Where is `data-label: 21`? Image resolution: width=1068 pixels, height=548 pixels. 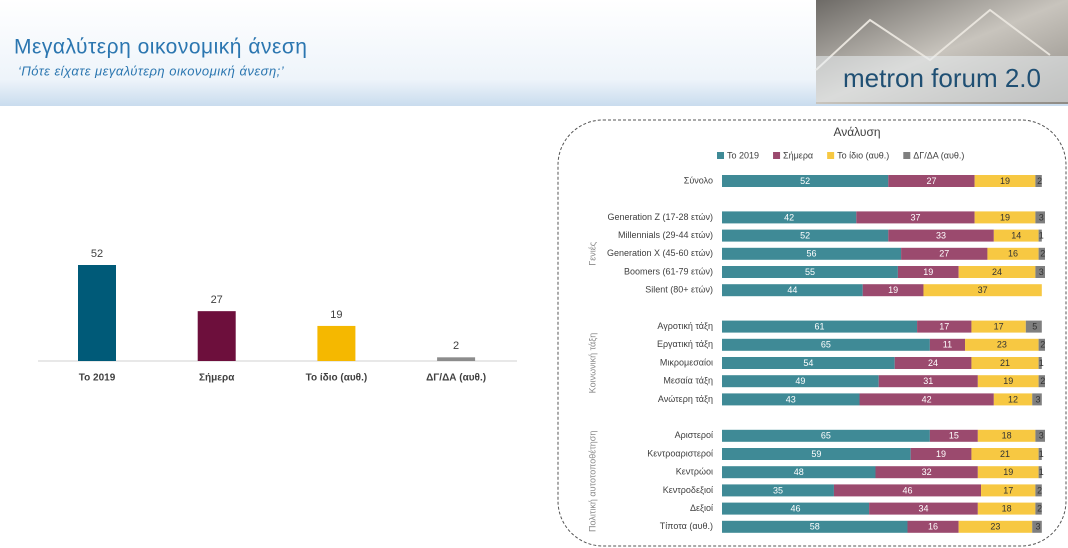 data-label: 21 is located at coordinates (1005, 363).